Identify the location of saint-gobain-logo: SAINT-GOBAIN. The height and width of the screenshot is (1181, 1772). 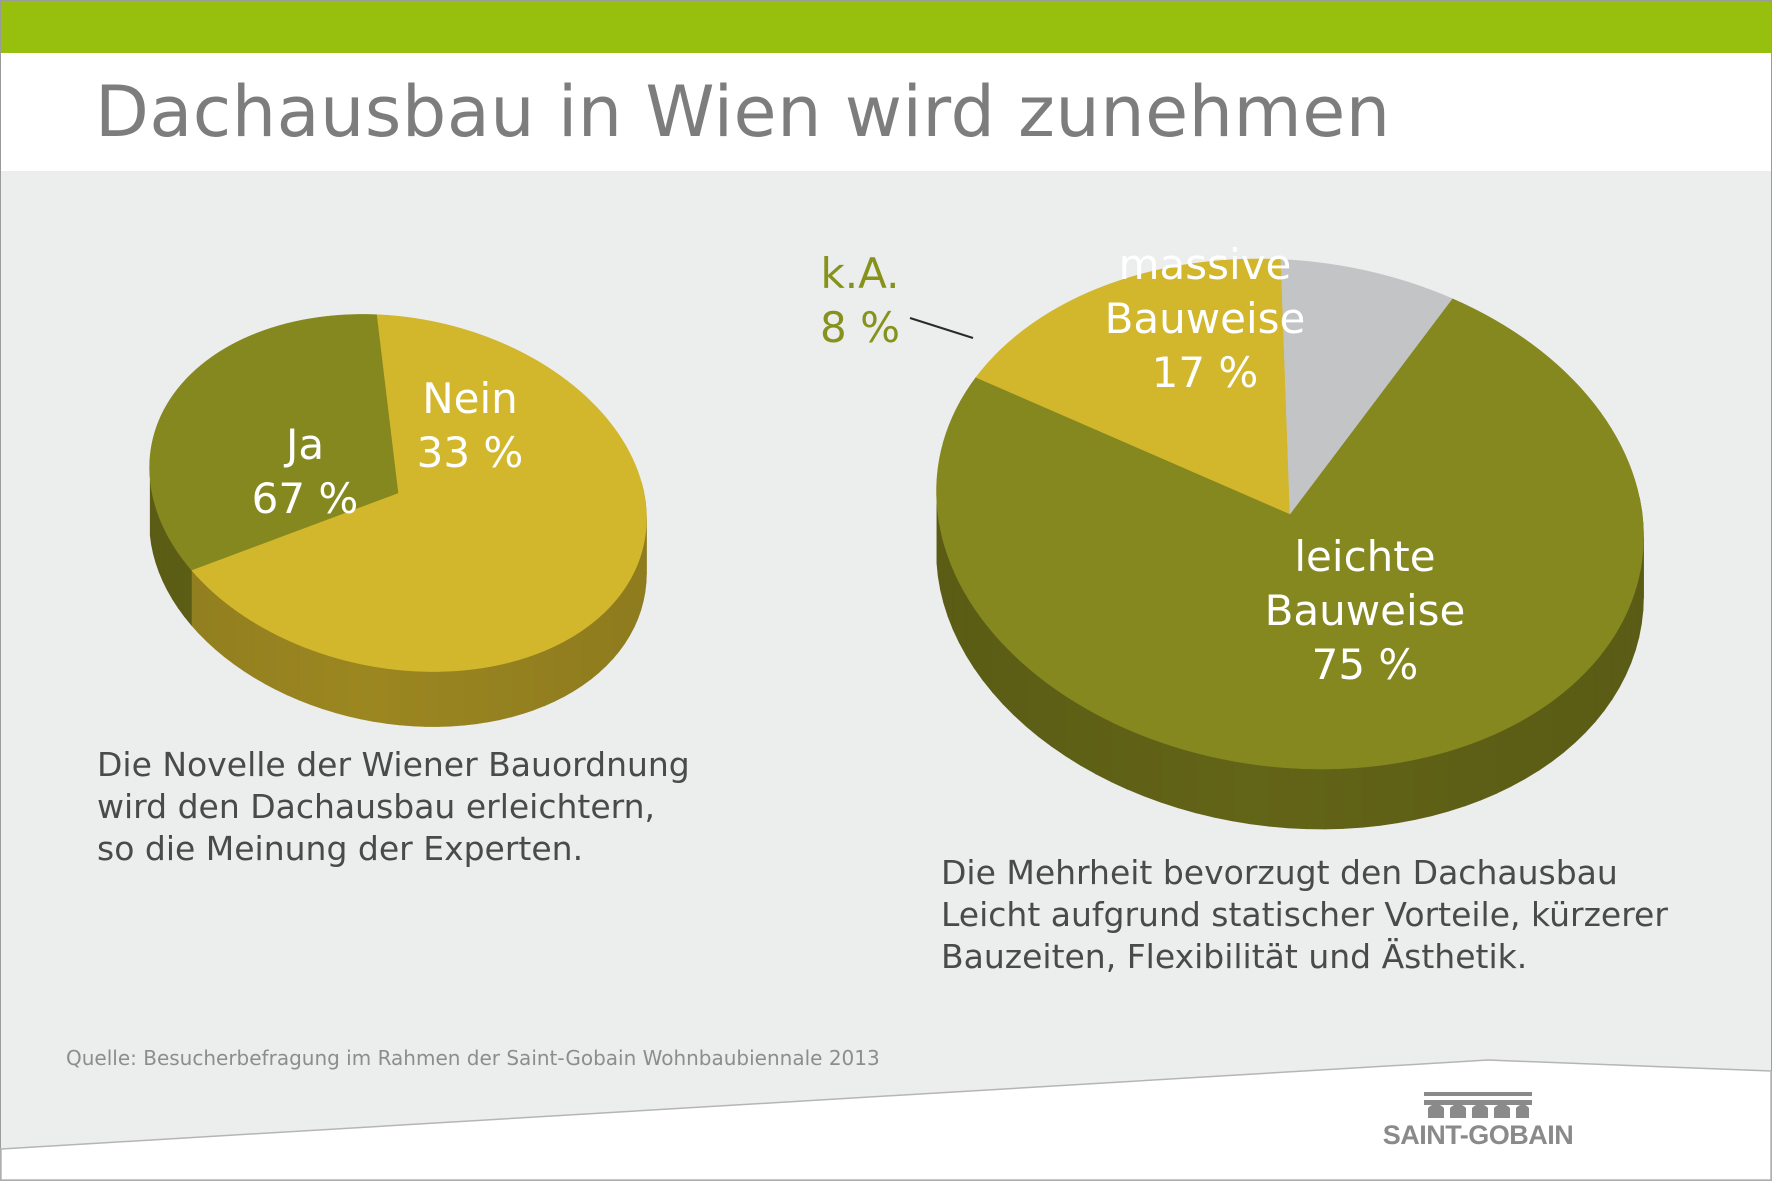
(1478, 1121).